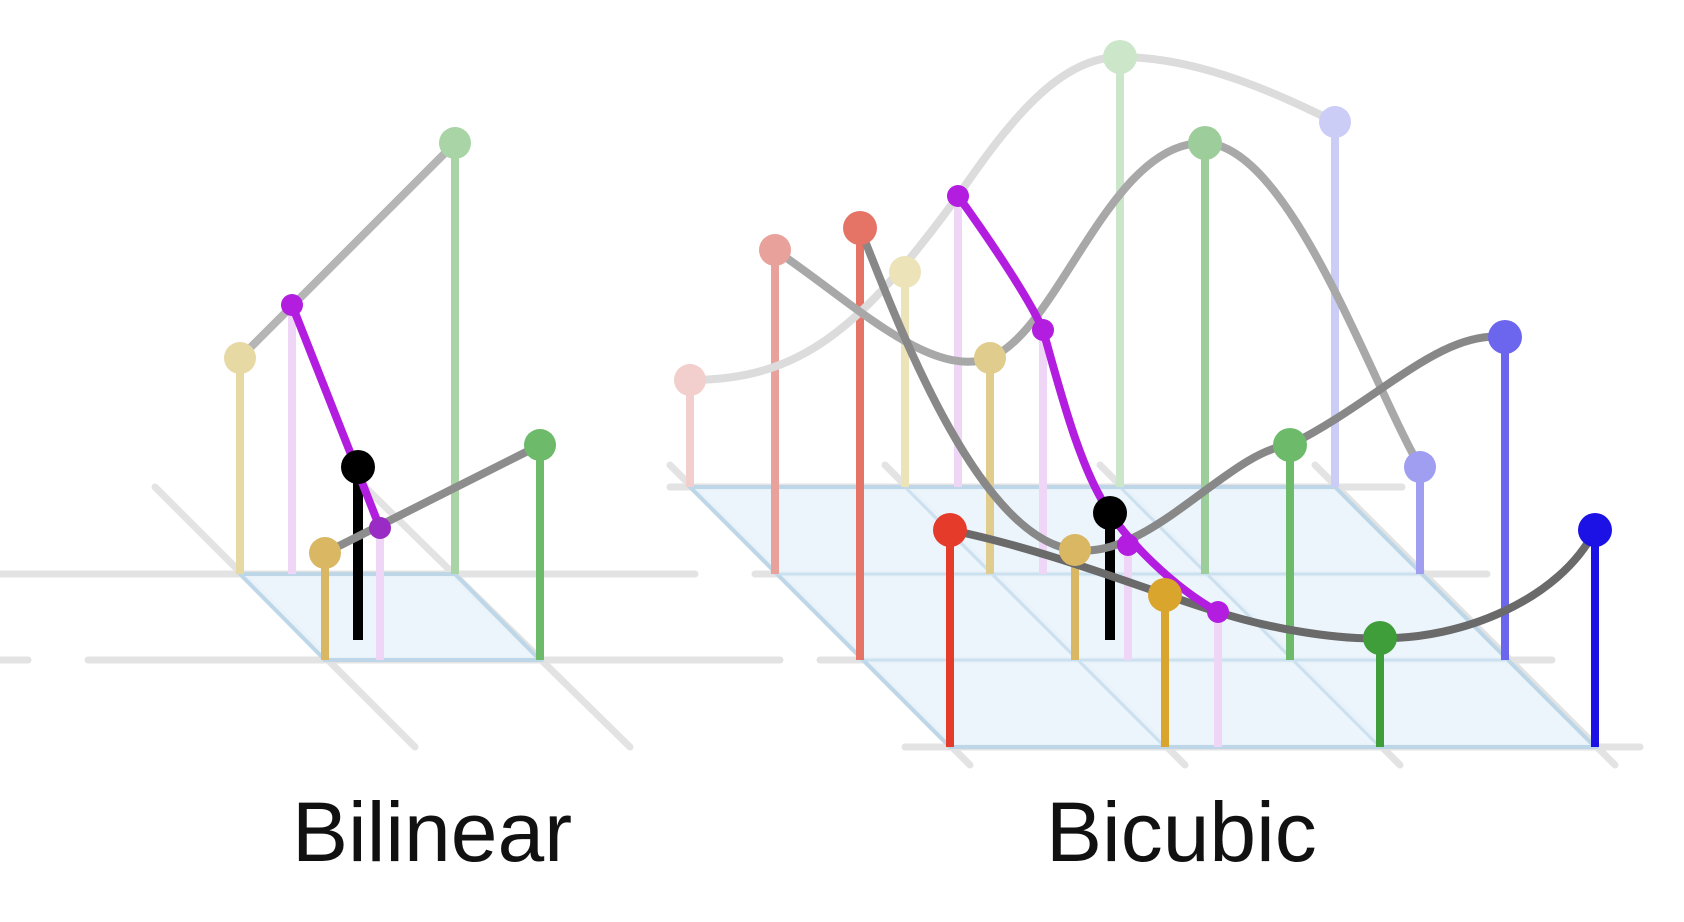  What do you see at coordinates (1272, 584) in the screenshot?
I see `bicubic-row-curve-front` at bounding box center [1272, 584].